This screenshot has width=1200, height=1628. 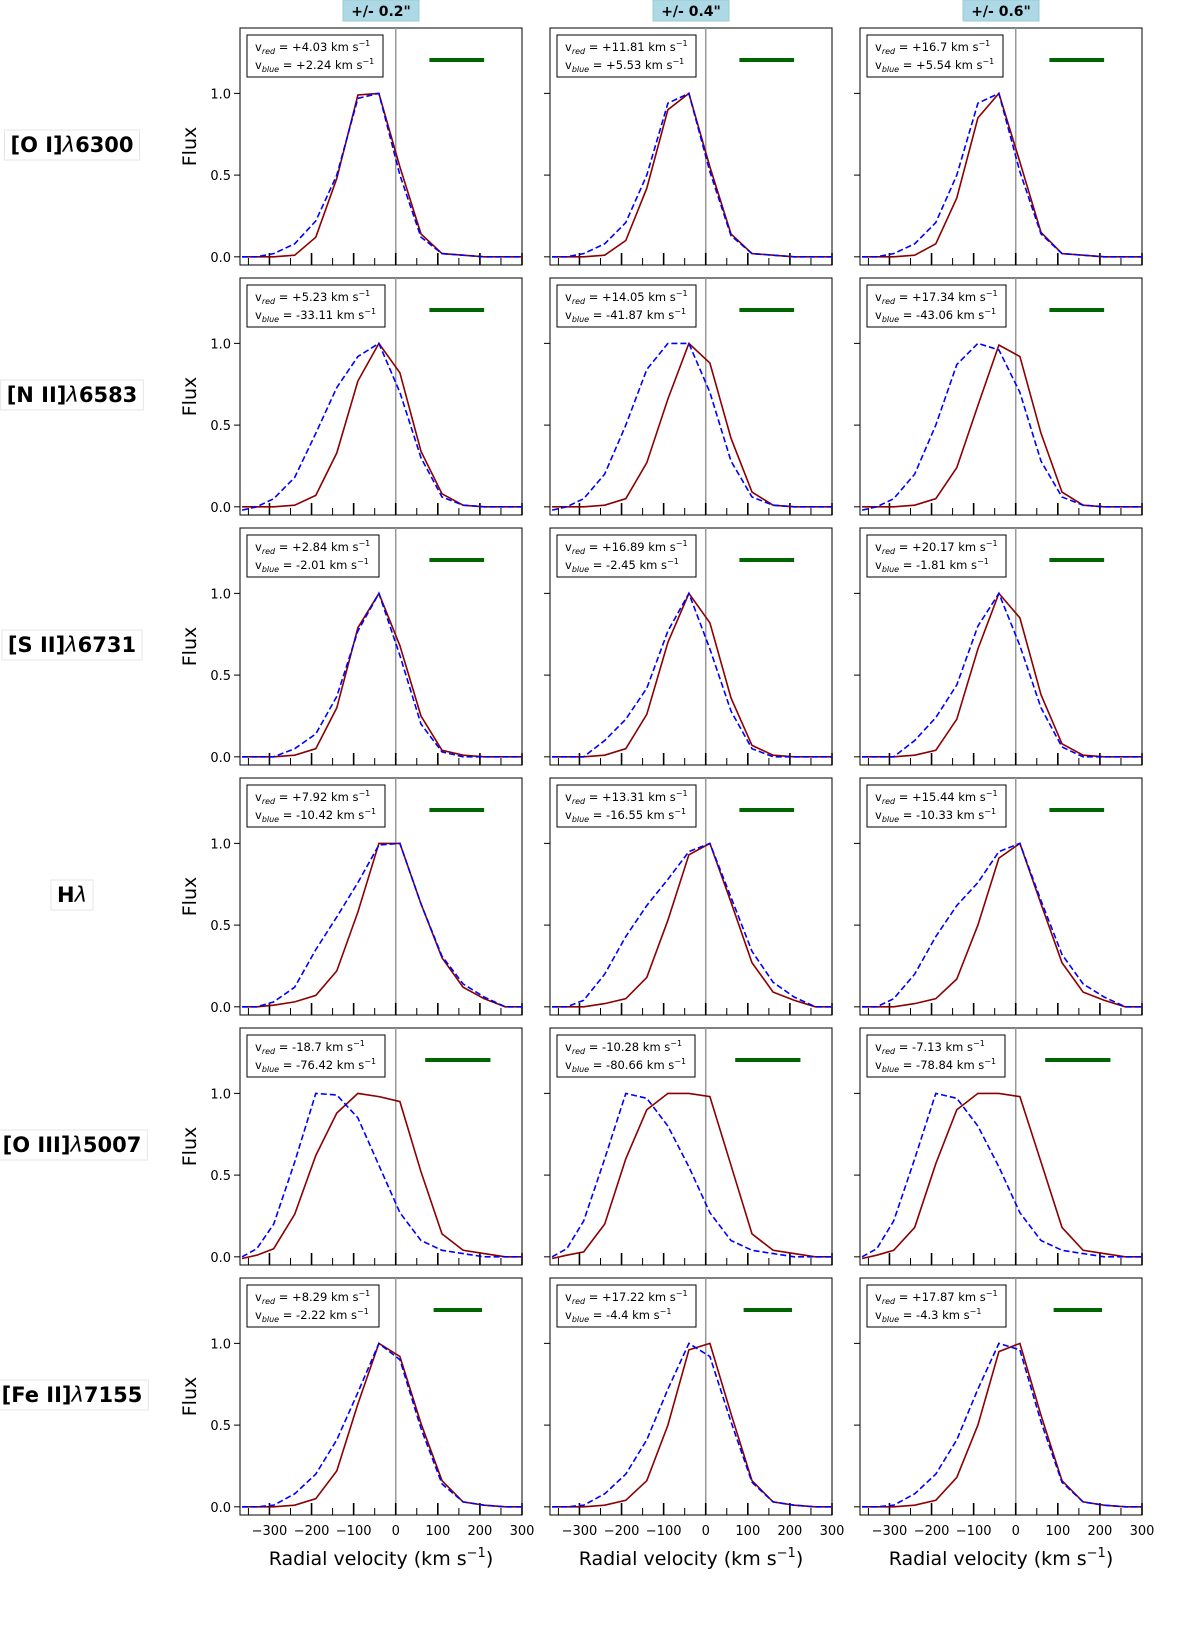 I want to click on x-tick-label: −300, so click(x=580, y=1531).